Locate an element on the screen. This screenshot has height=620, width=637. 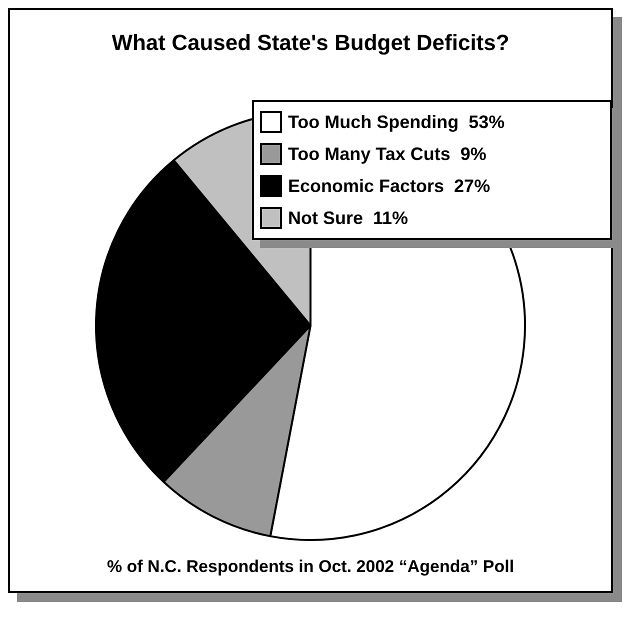
chart-title: What Caused State's Budget Deficits? is located at coordinates (310, 43).